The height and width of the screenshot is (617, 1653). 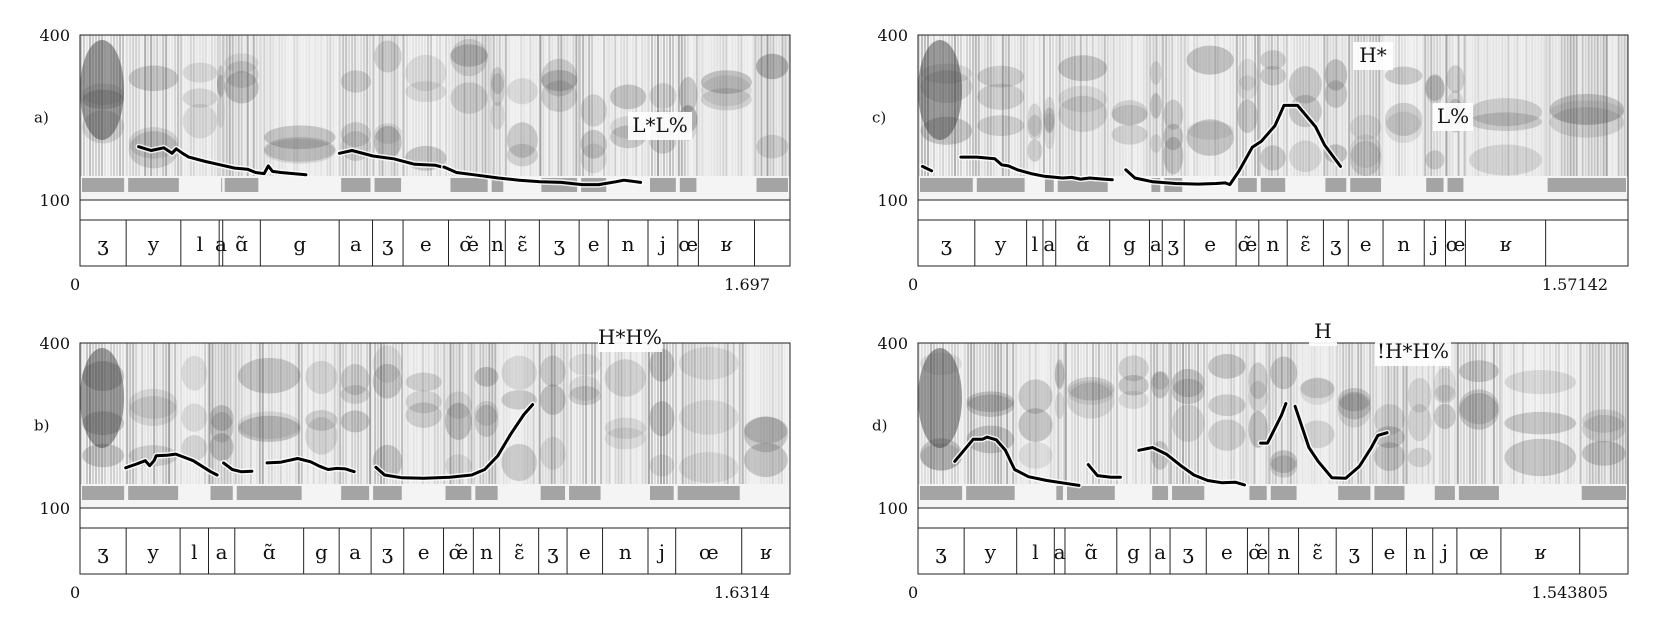 I want to click on spectrogram-c, so click(x=1273, y=117).